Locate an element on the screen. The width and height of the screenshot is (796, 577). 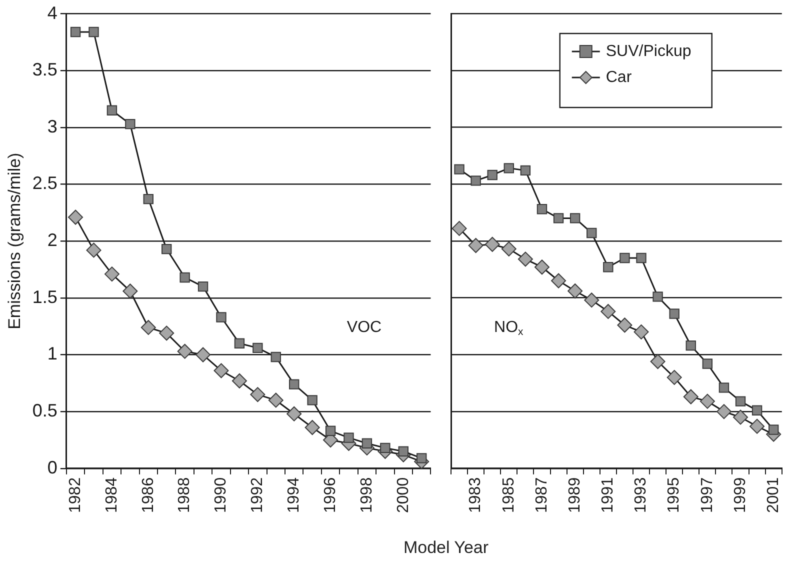
x-tick-label: 1989 is located at coordinates (575, 495).